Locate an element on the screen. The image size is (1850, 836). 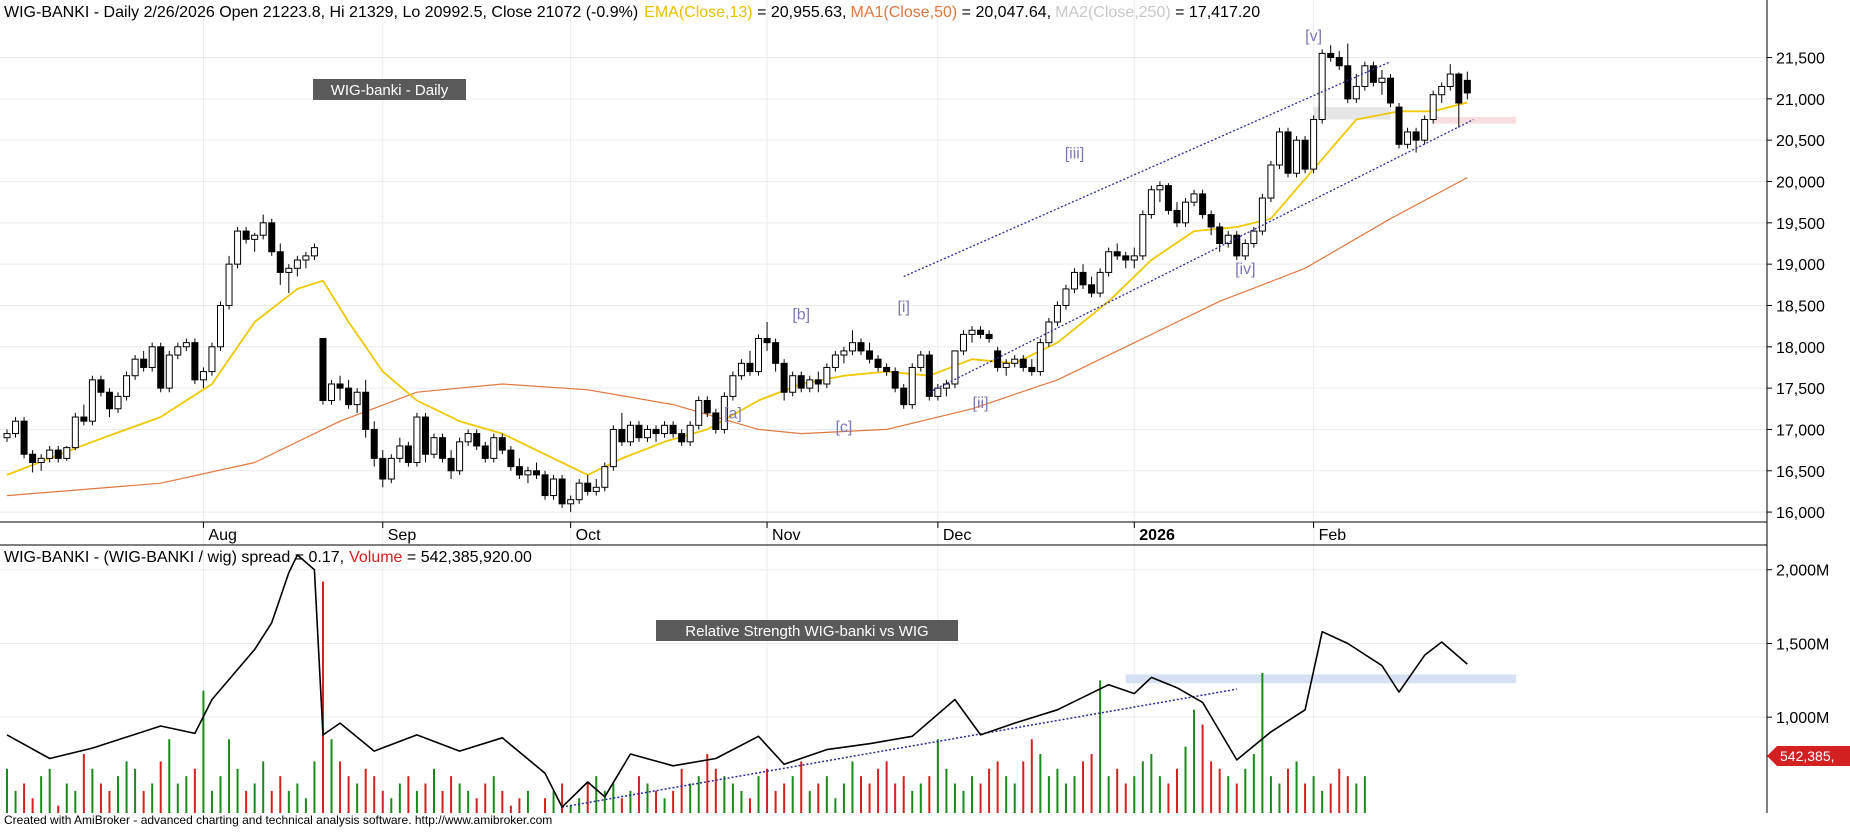
channel-trendline is located at coordinates (1201, 255).